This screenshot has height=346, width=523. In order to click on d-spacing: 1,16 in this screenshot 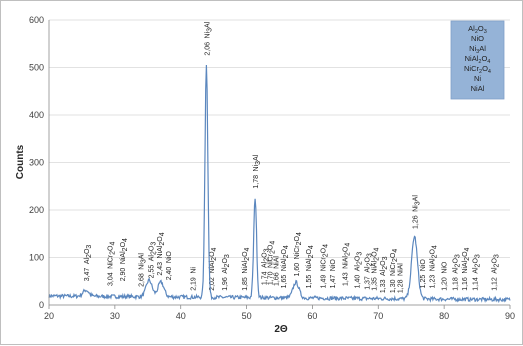, I will do `click(465, 282)`.